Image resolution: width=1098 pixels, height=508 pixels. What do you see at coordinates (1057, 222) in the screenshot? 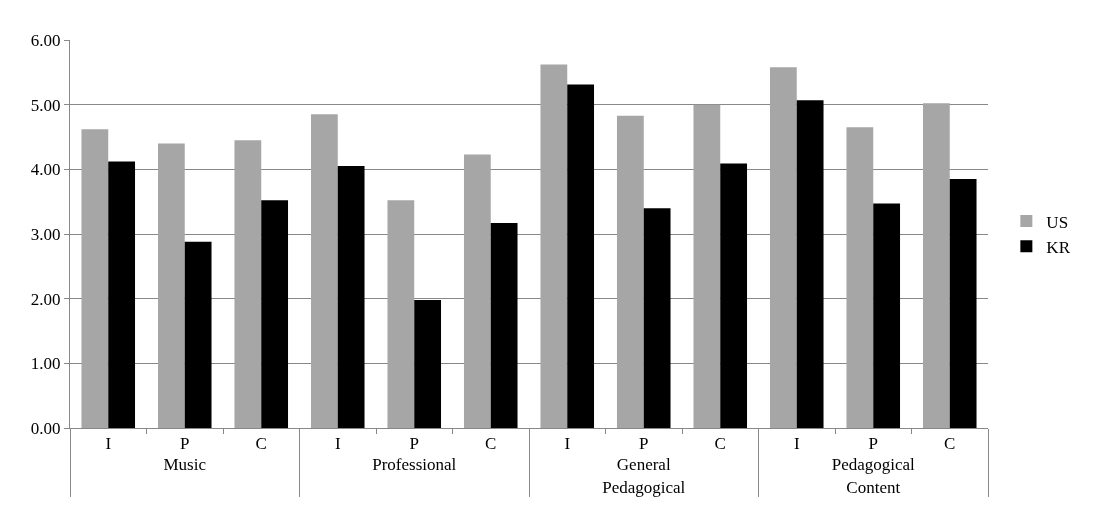
I see `legend-label: US` at bounding box center [1057, 222].